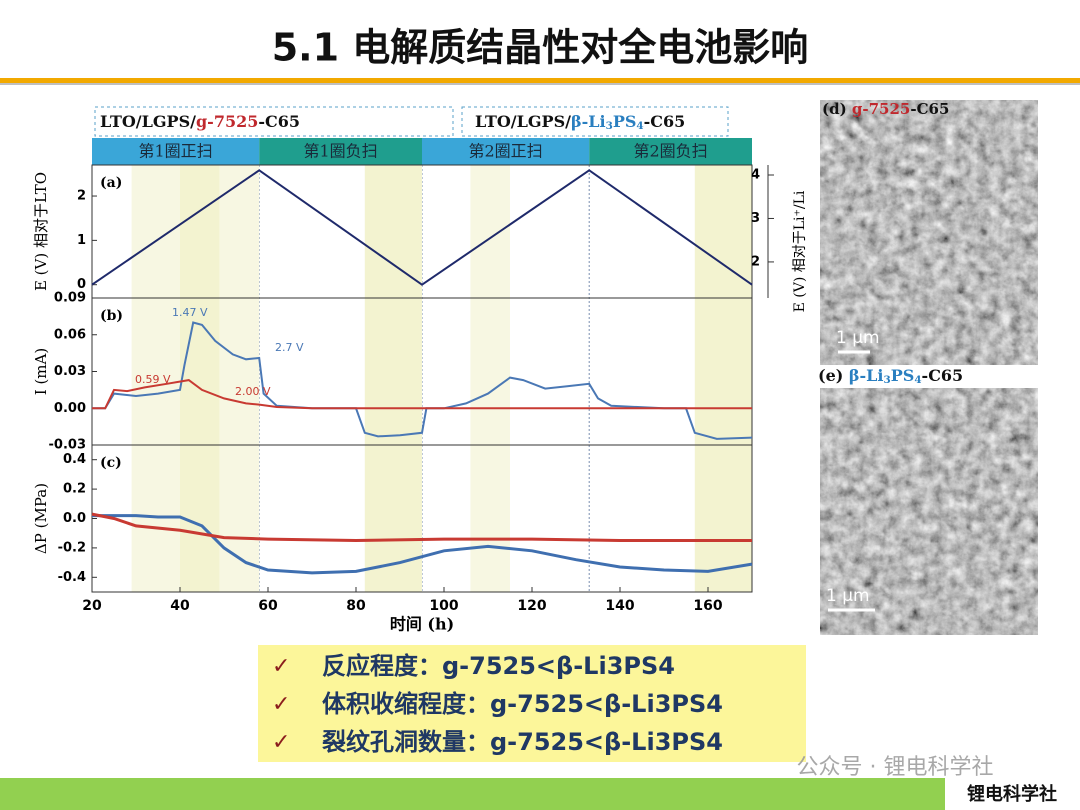 This screenshot has width=1080, height=810. What do you see at coordinates (707, 606) in the screenshot?
I see `x-tick-label: 160` at bounding box center [707, 606].